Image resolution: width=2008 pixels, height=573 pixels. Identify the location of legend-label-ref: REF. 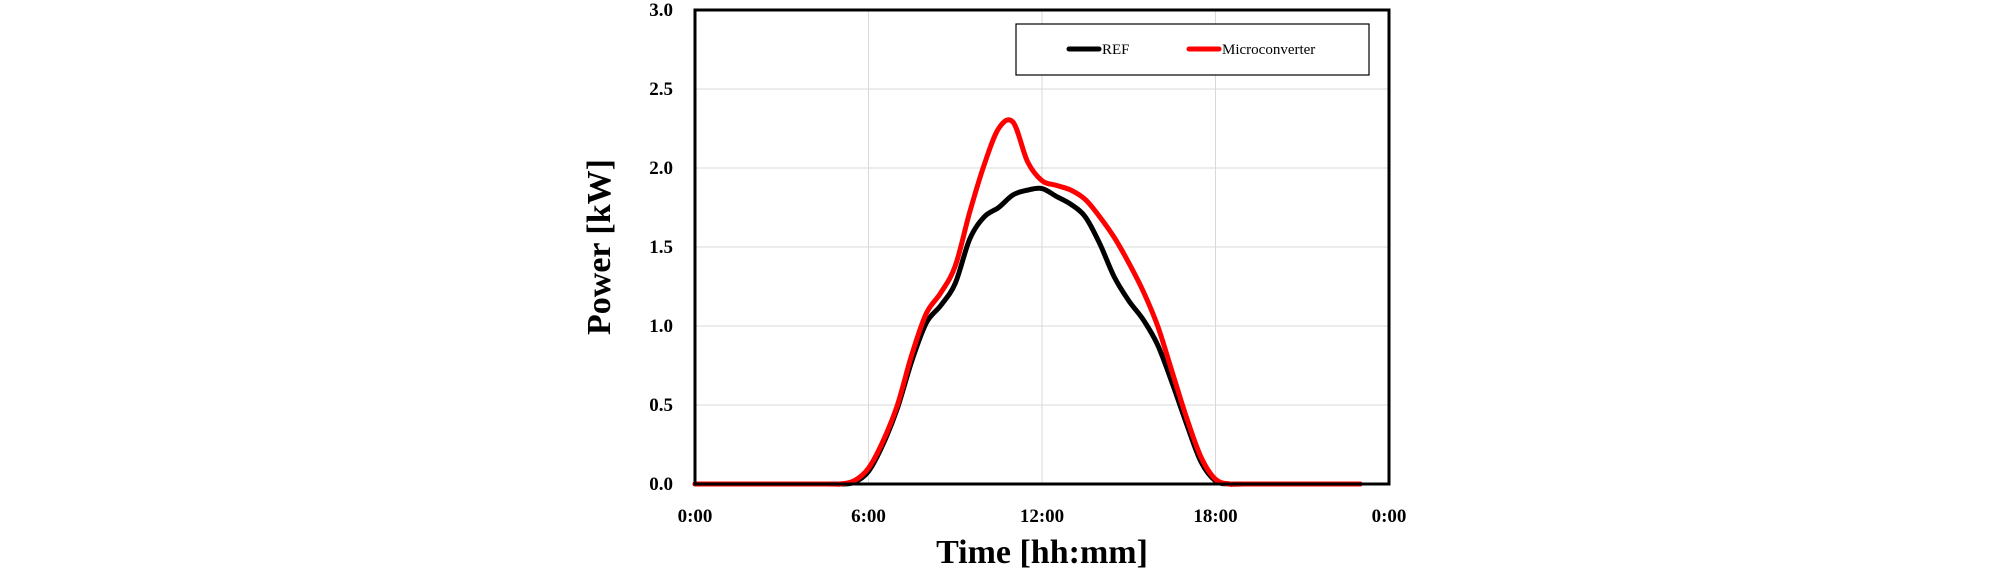
(1116, 50).